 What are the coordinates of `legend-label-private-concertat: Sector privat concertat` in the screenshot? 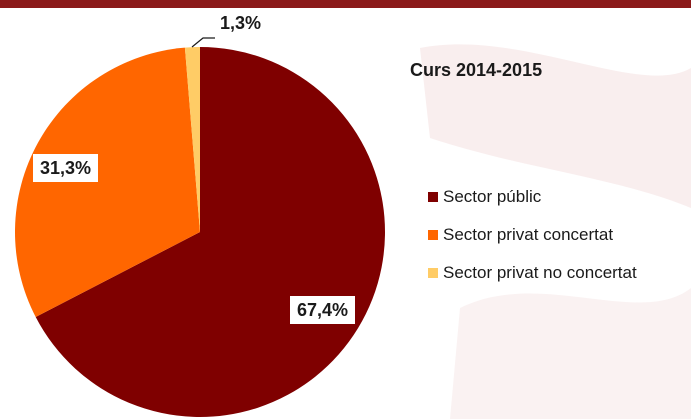 It's located at (528, 234).